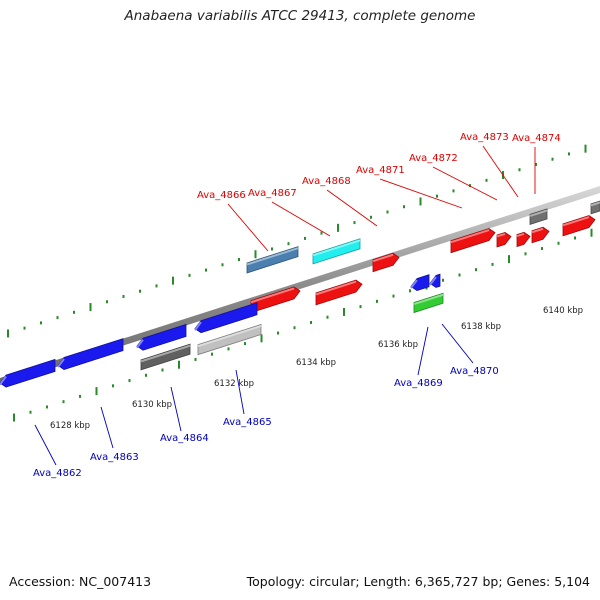 Image resolution: width=600 pixels, height=600 pixels. I want to click on scale-label: 6138 kbp, so click(481, 327).